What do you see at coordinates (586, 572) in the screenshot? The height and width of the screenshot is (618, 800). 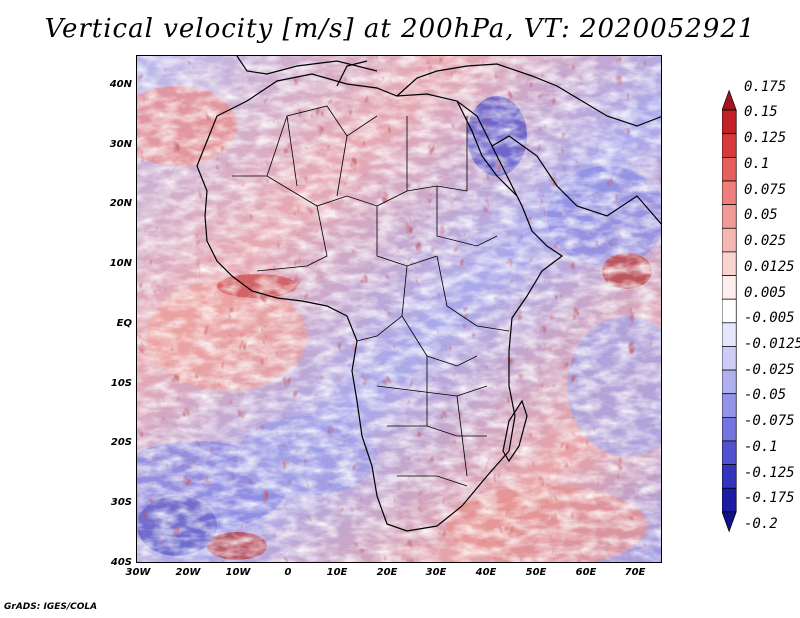 I see `lon-label: 60E` at bounding box center [586, 572].